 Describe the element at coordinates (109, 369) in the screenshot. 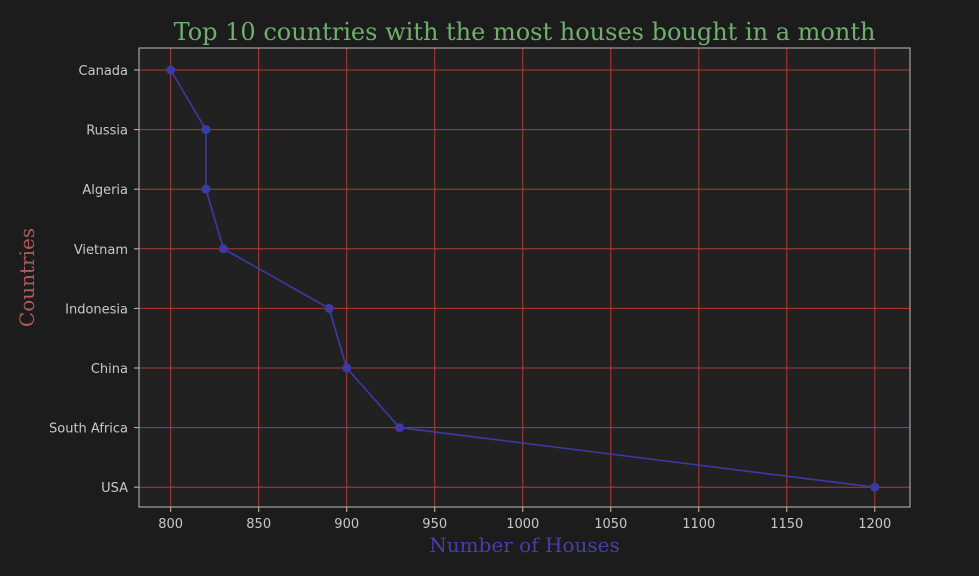

I see `y-tick-label: China` at that location.